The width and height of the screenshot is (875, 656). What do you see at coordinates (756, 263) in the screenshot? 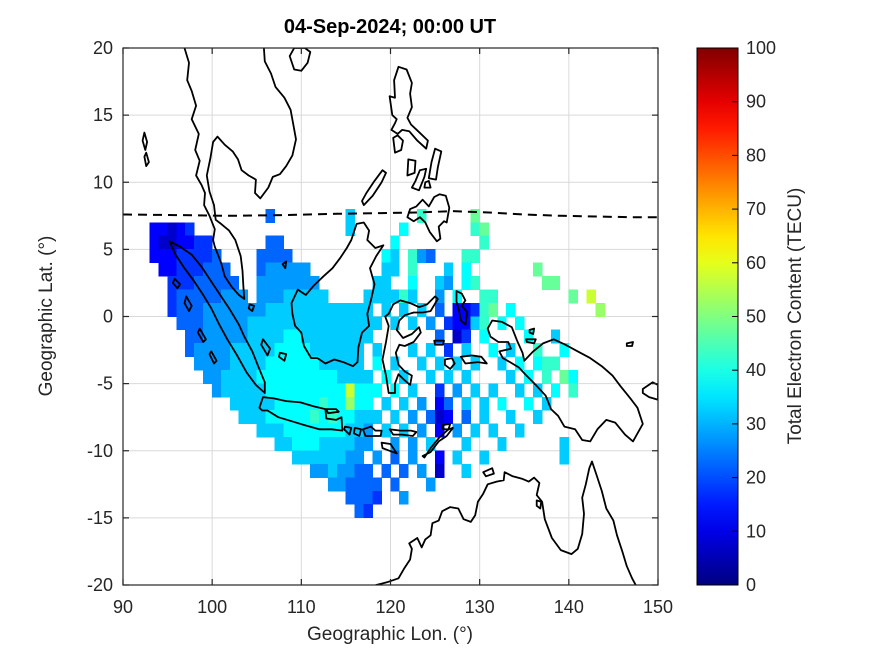
I see `colorbar-tick-label: 60` at bounding box center [756, 263].